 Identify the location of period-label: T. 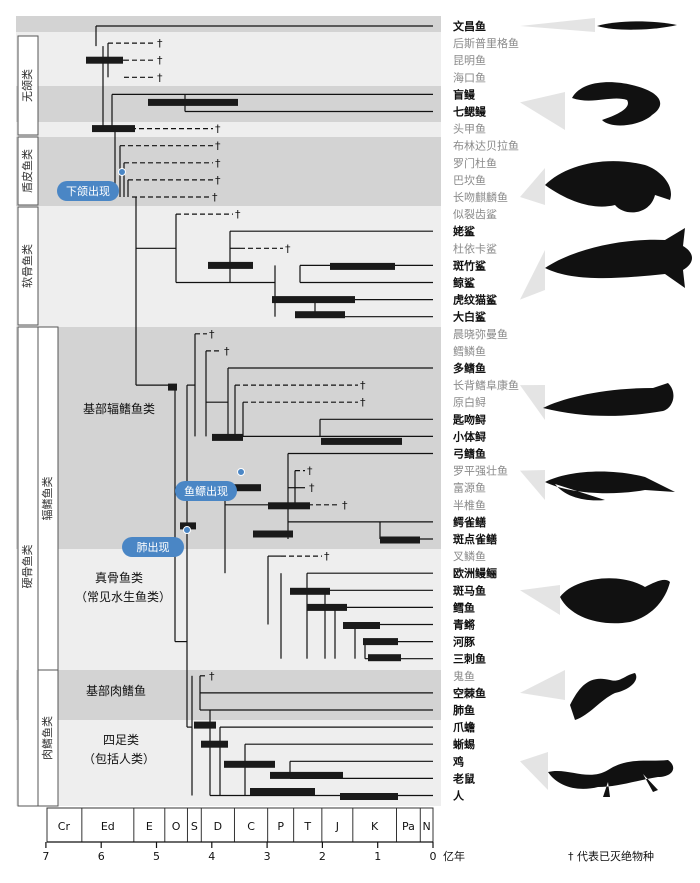
(307, 826).